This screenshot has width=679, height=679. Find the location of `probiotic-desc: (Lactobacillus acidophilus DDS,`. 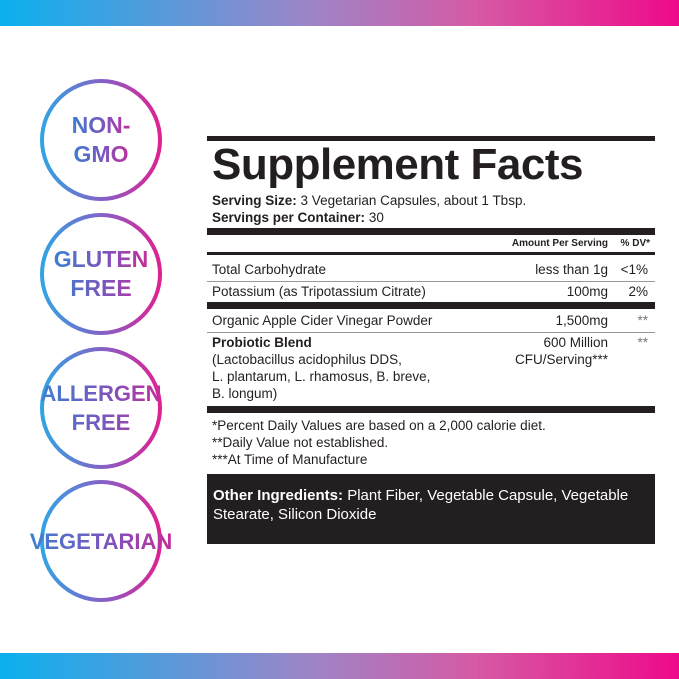

probiotic-desc: (Lactobacillus acidophilus DDS, is located at coordinates (307, 359).